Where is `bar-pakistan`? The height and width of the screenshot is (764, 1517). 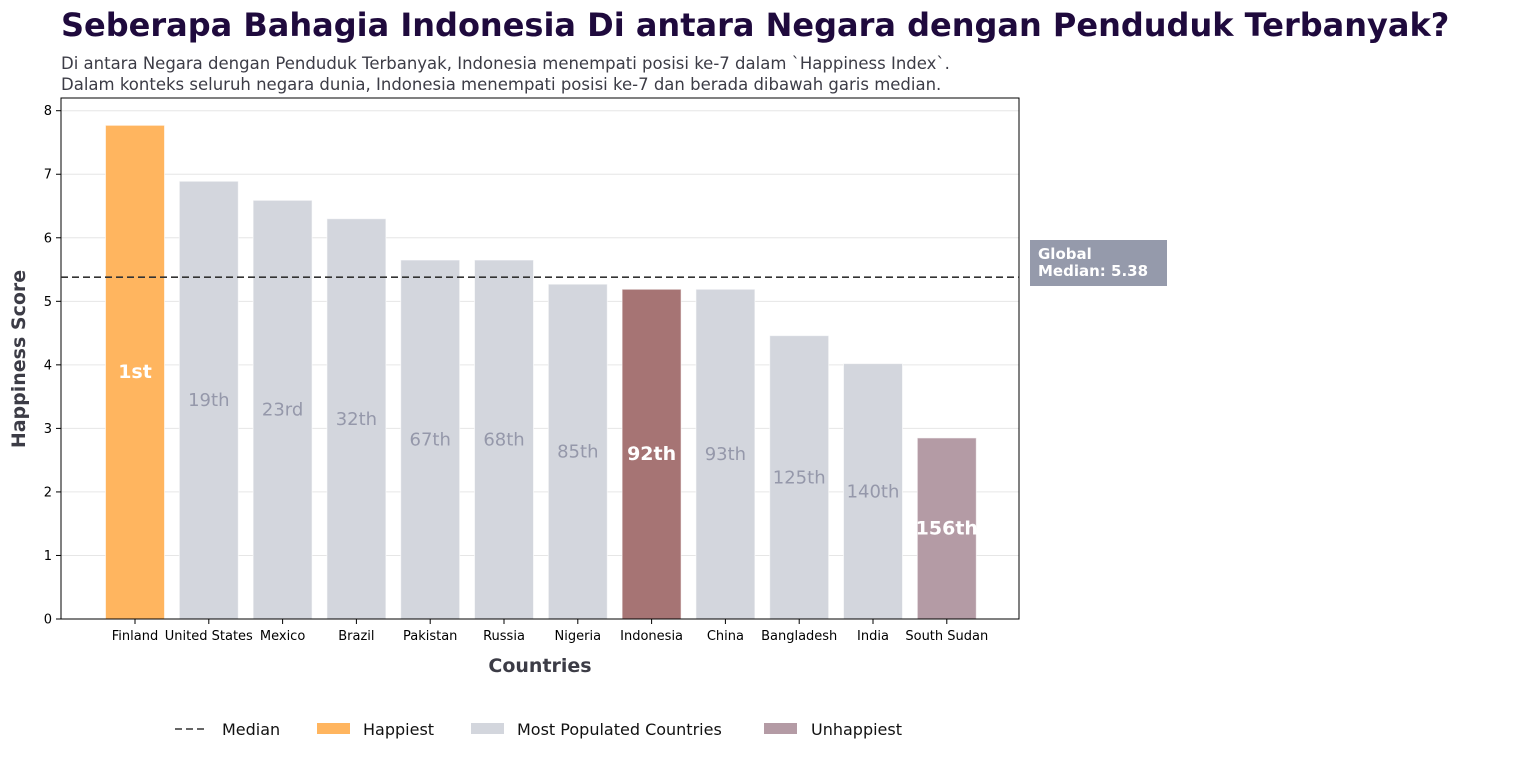
bar-pakistan is located at coordinates (430, 439).